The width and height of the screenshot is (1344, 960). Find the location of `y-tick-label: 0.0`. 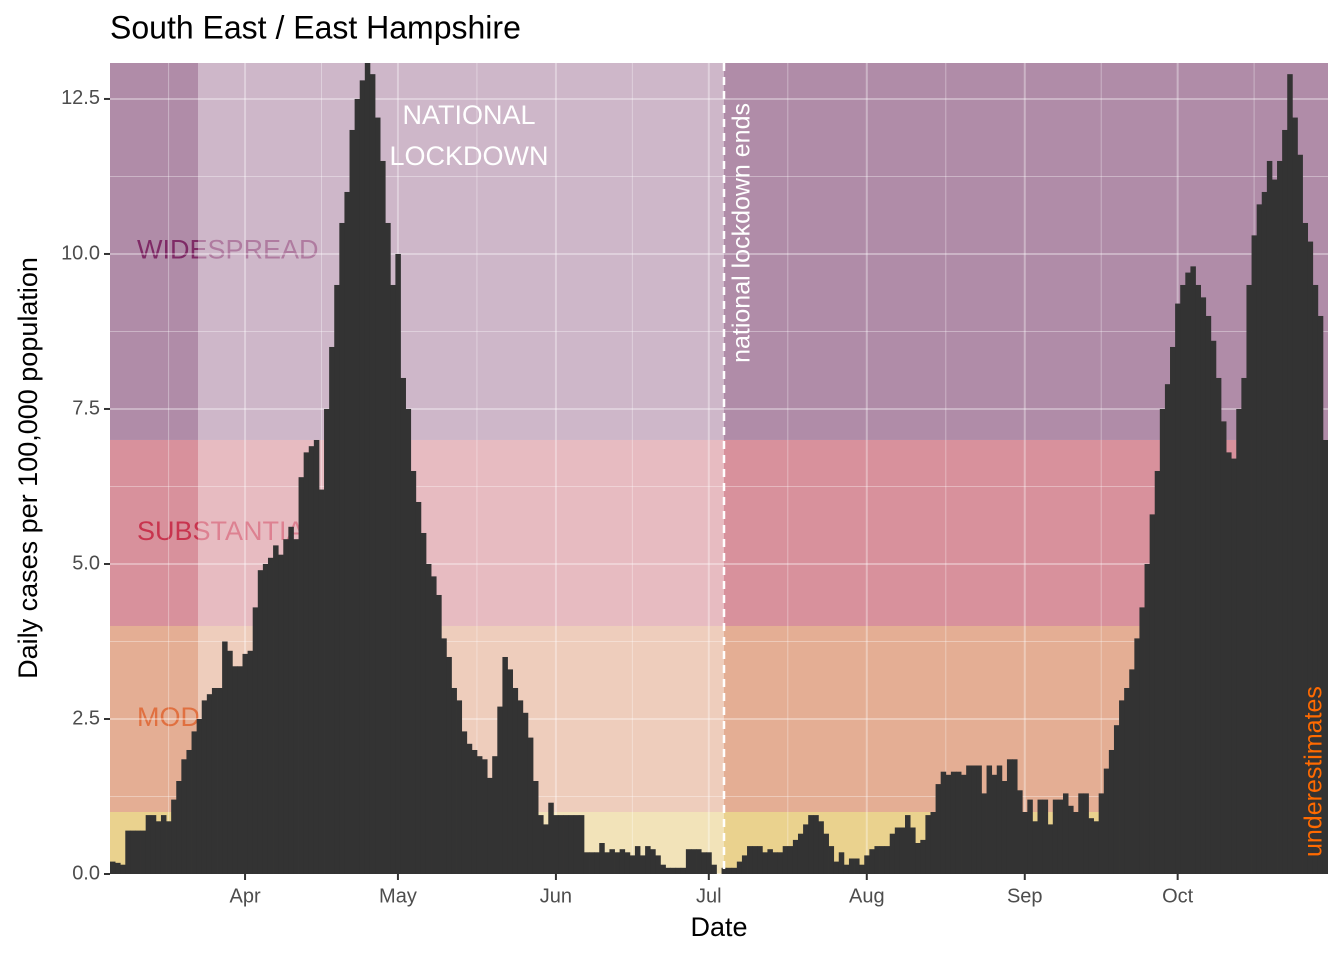

y-tick-label: 0.0 is located at coordinates (86, 873).